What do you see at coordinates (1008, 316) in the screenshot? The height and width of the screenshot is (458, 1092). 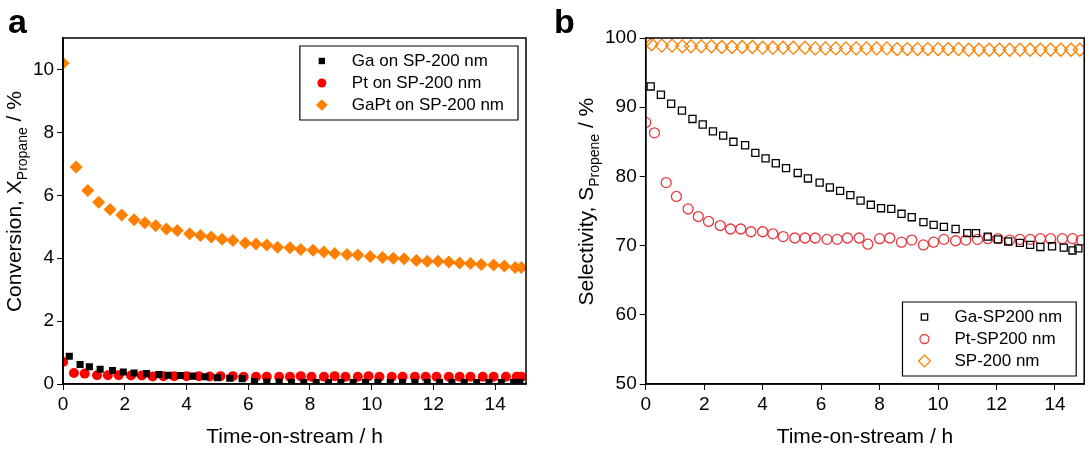 I see `legend-label: Ga-SP200 nm` at bounding box center [1008, 316].